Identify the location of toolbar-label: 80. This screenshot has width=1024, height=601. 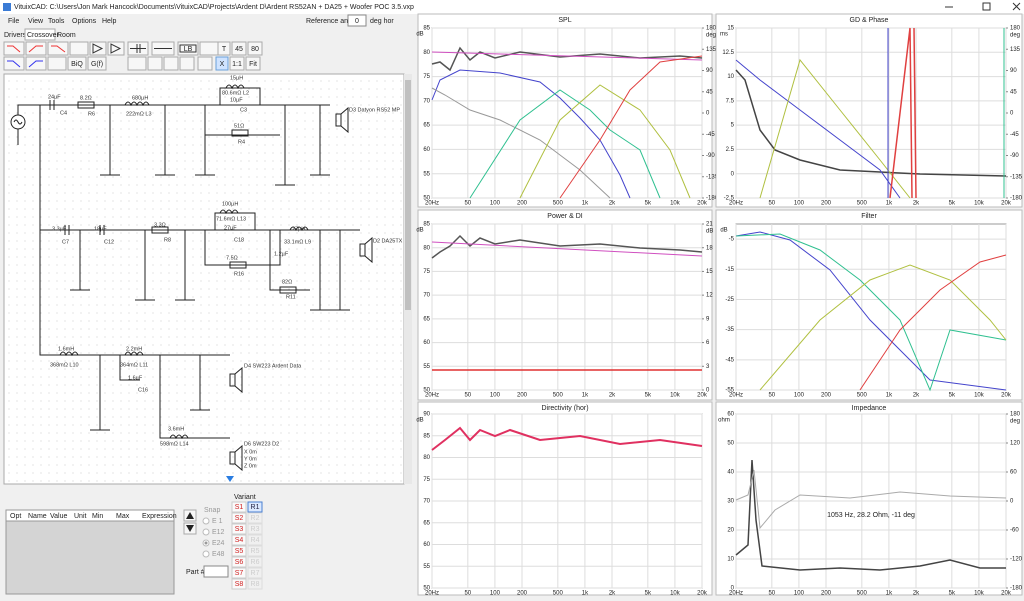
(255, 49).